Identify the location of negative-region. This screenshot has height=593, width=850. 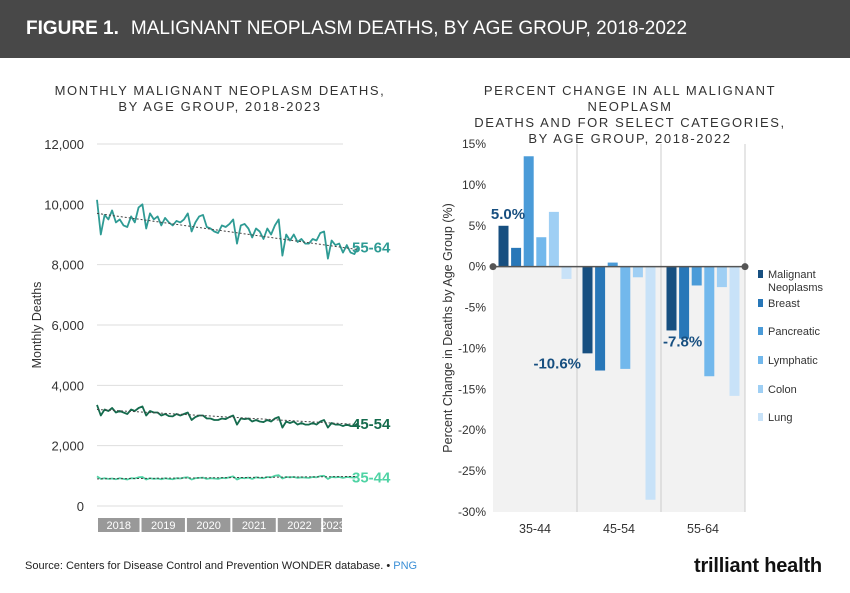
(619, 389).